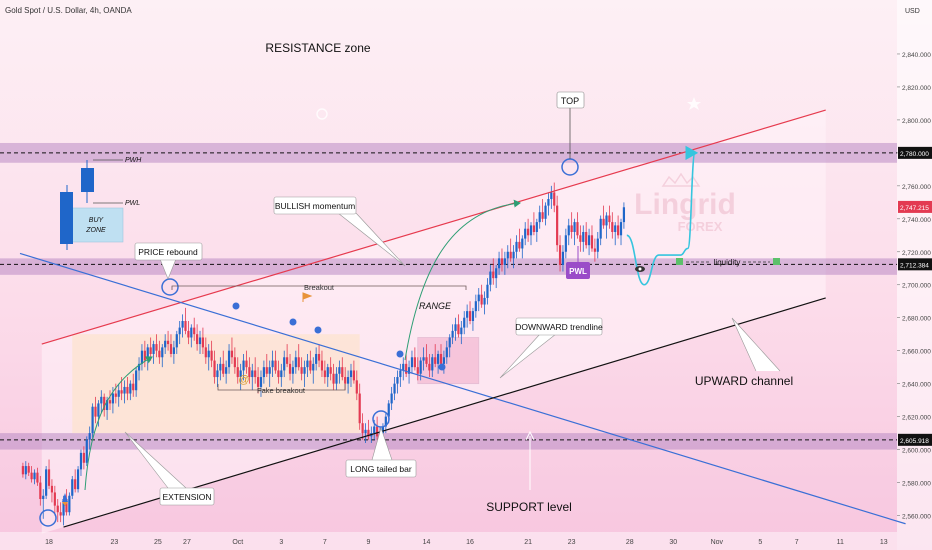  What do you see at coordinates (717, 542) in the screenshot?
I see `x-tick-label: Nov` at bounding box center [717, 542].